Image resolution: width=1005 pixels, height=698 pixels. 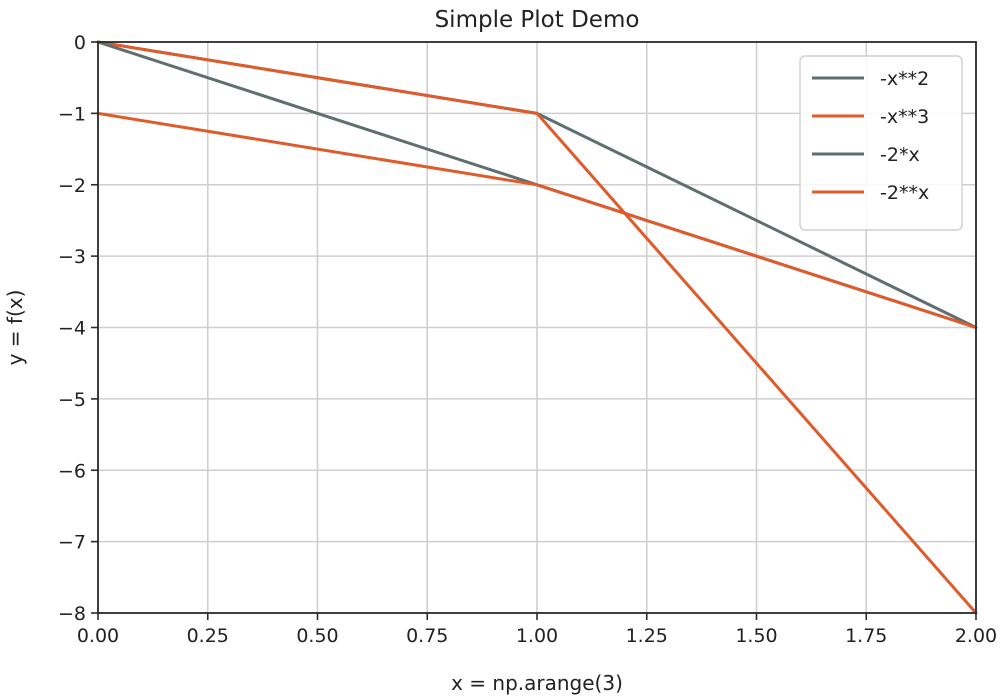 What do you see at coordinates (72, 114) in the screenshot?
I see `y-tick-label: −1` at bounding box center [72, 114].